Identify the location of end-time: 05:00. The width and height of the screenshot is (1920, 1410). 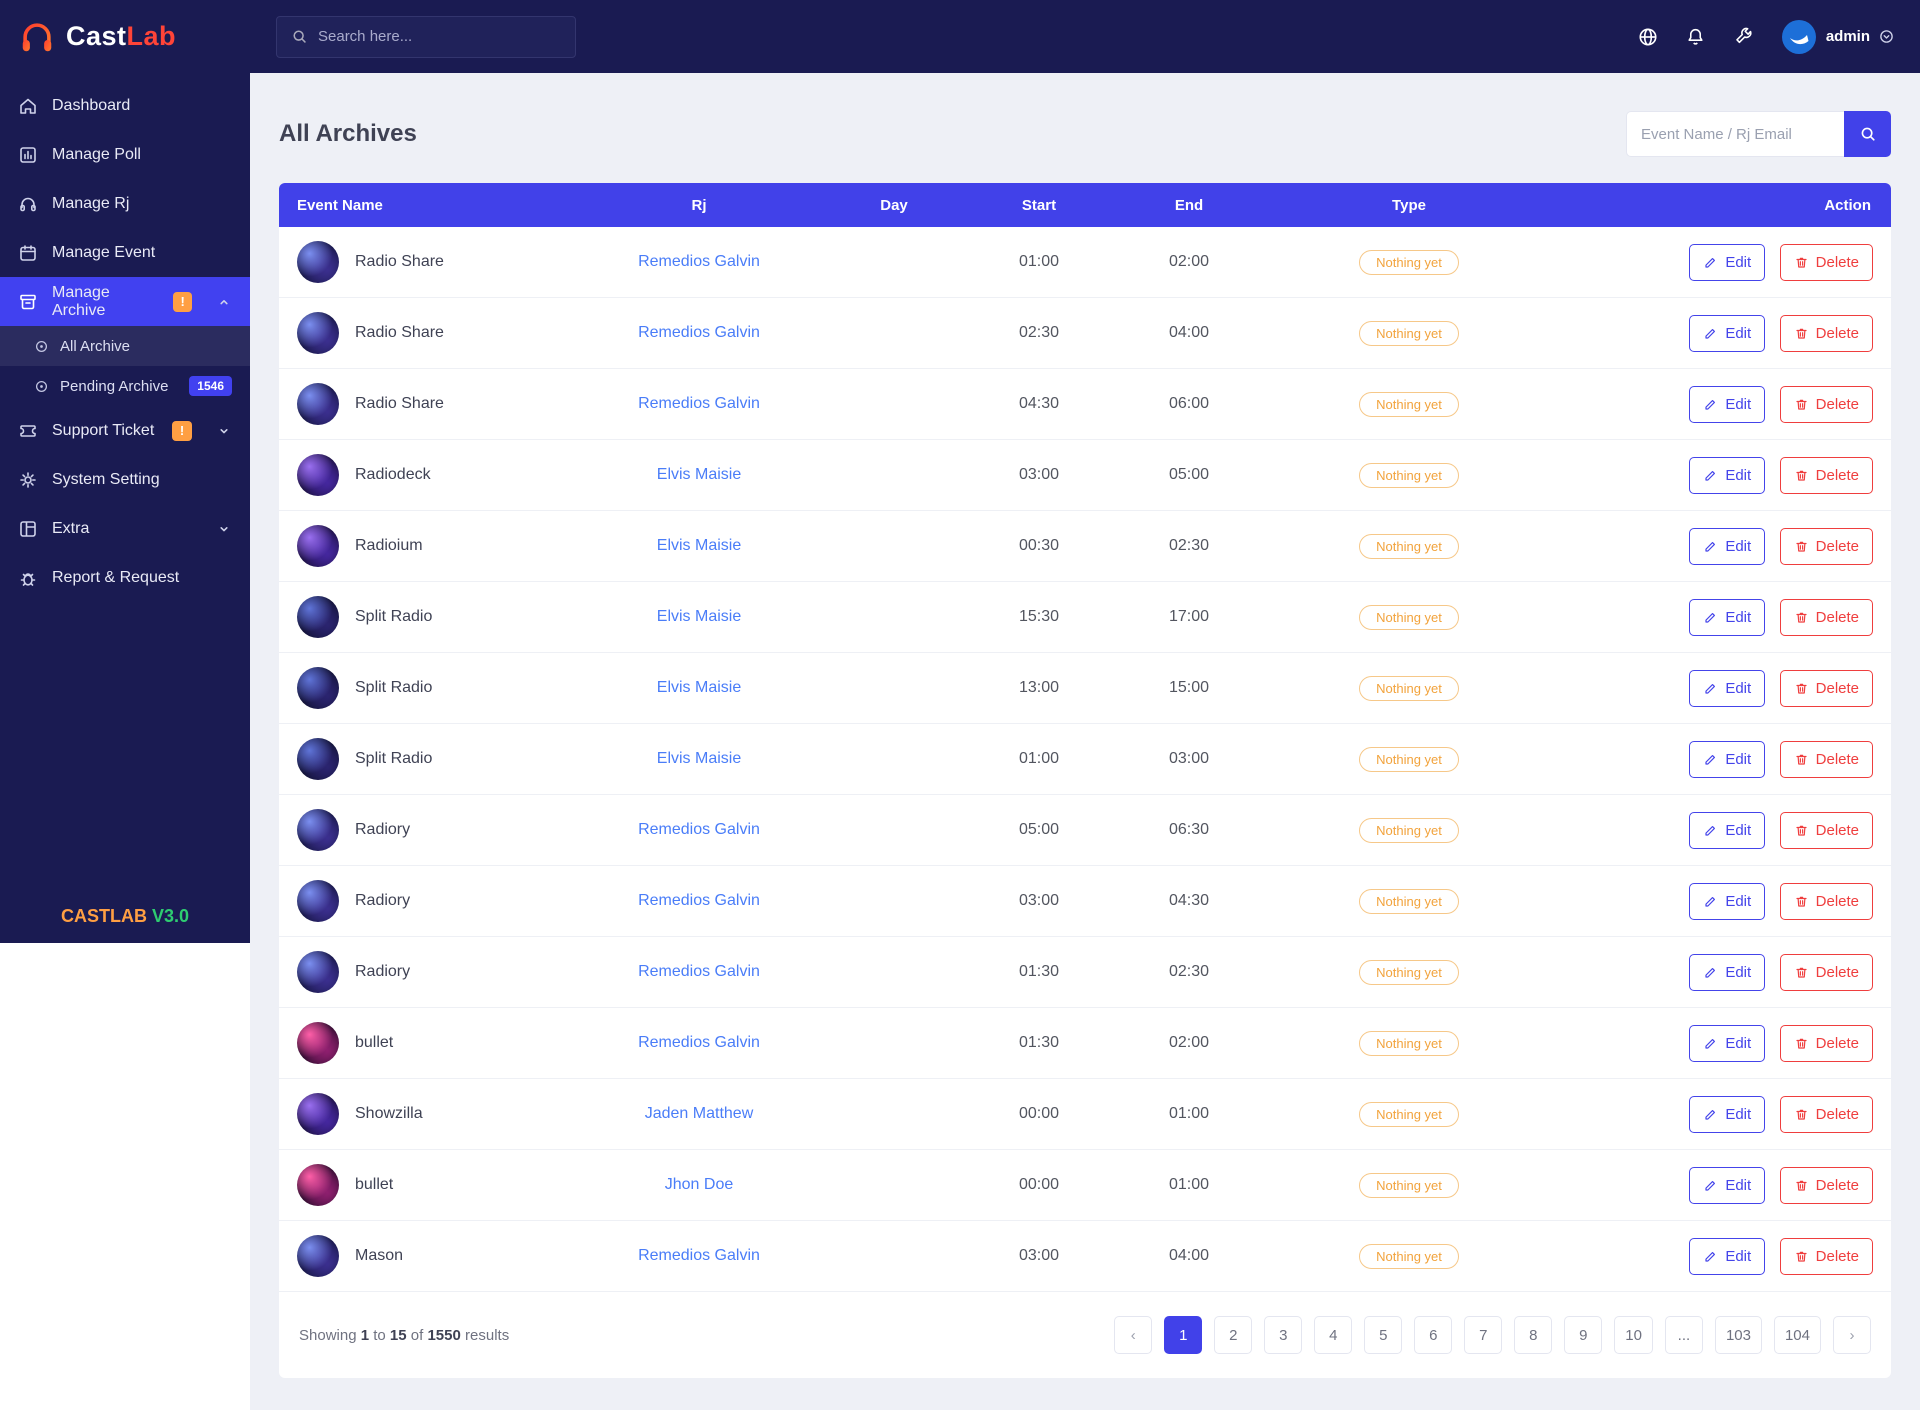
(1189, 474).